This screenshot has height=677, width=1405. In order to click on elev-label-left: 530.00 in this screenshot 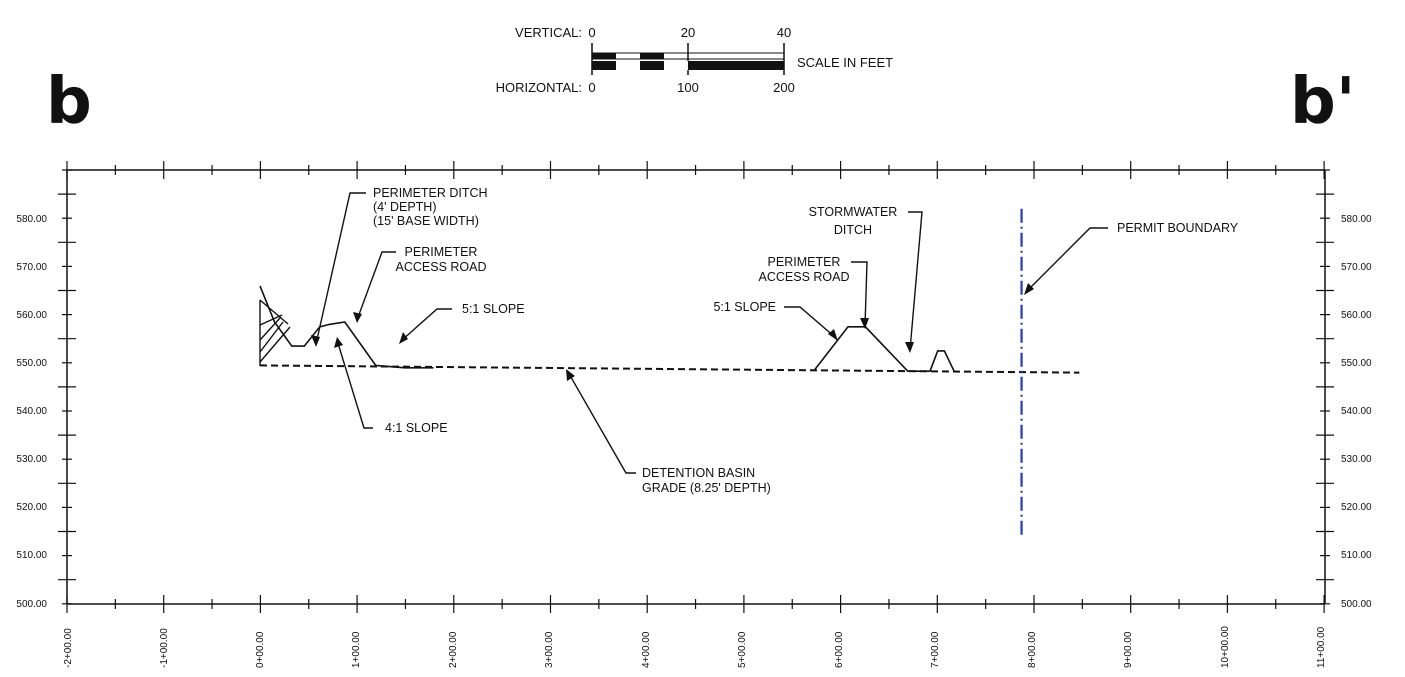, I will do `click(31, 459)`.